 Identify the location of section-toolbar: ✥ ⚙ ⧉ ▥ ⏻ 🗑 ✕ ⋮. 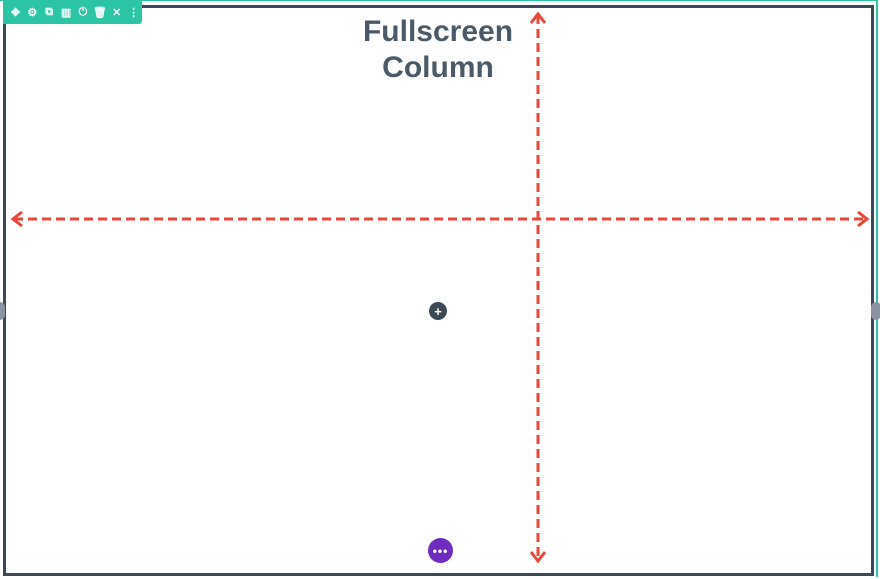
(72, 12).